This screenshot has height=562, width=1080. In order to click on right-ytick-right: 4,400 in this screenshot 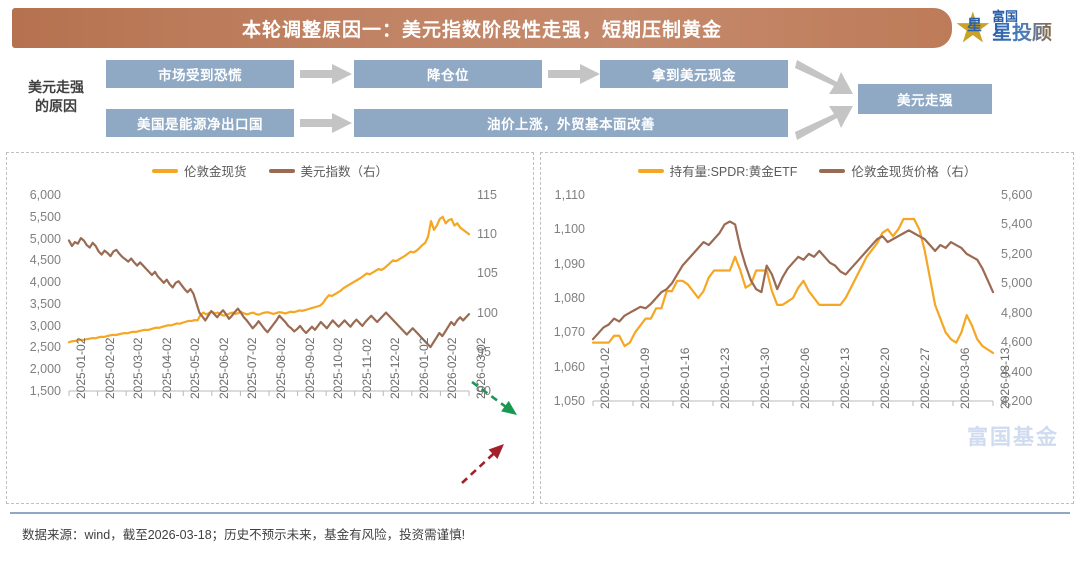, I will do `click(1017, 371)`.